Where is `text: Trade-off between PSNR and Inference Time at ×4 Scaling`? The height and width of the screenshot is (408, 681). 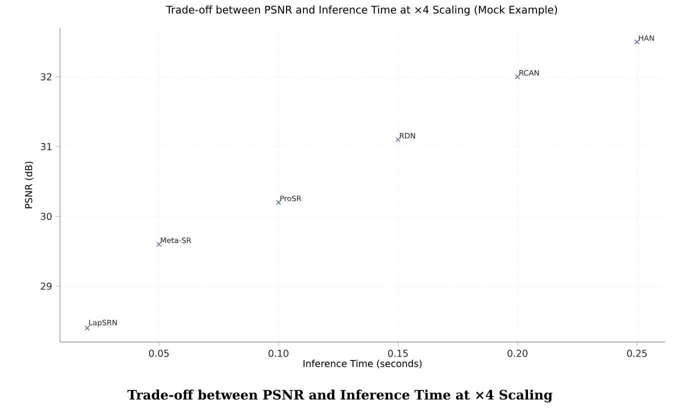 text: Trade-off between PSNR and Inference Time at ×4 Scaling is located at coordinates (339, 396).